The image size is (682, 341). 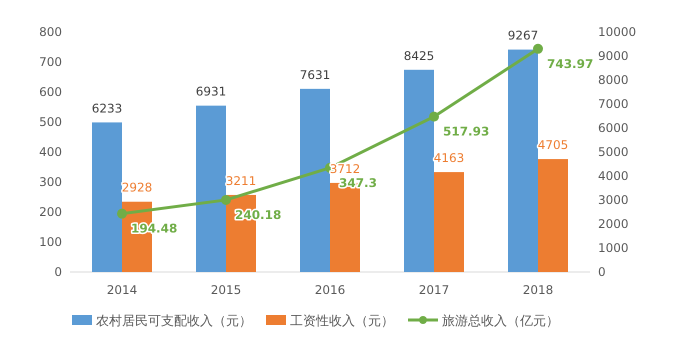 I want to click on legend-label: 旅游总收入（亿元）, so click(x=500, y=321).